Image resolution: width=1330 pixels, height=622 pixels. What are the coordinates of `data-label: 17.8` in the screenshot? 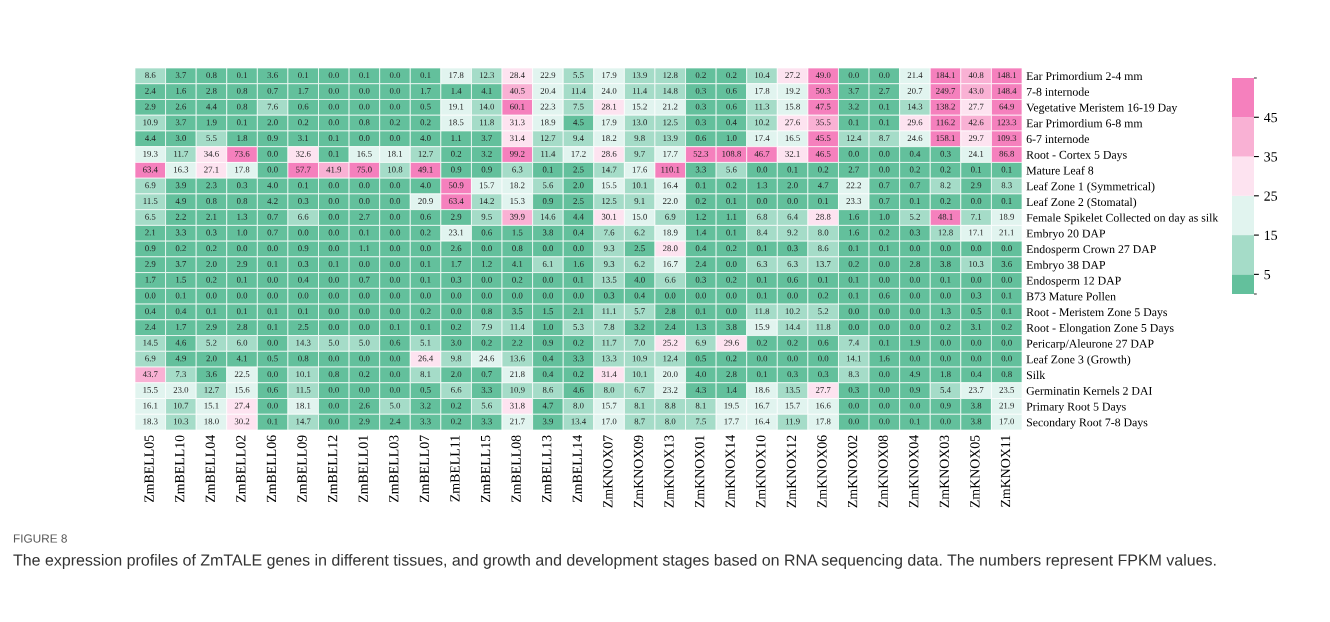 It's located at (823, 421).